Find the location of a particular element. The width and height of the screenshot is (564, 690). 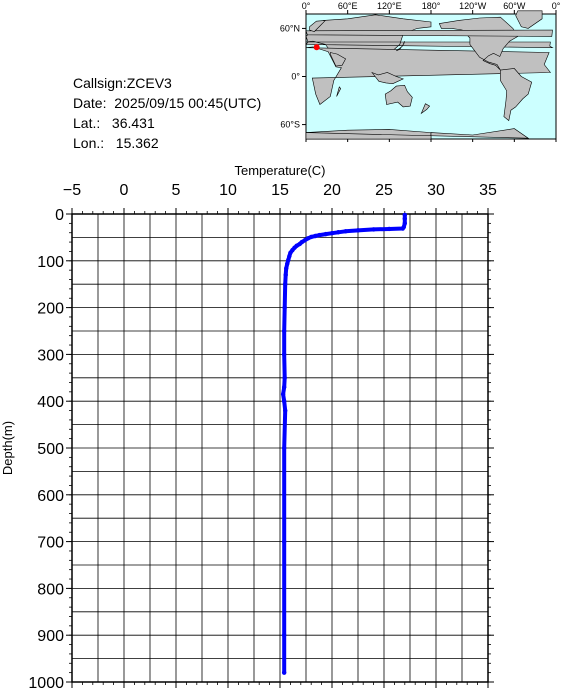

y-tick-label: 600 is located at coordinates (50, 496).